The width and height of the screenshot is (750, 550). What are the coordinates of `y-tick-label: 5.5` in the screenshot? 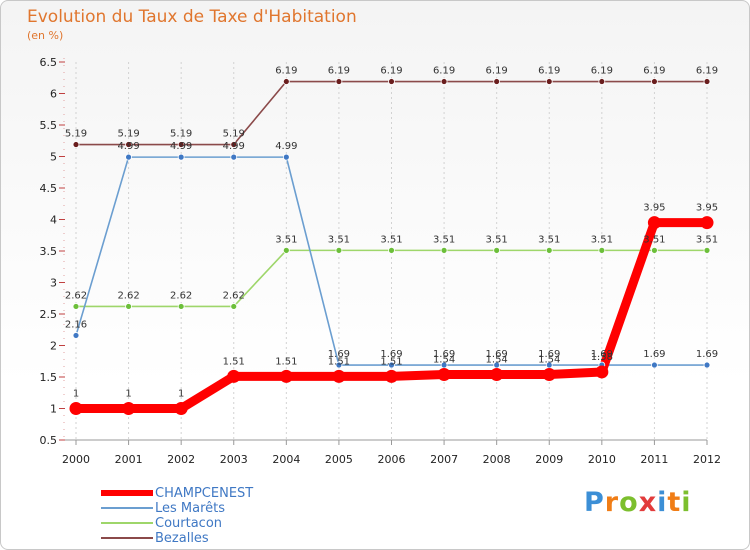 It's located at (49, 125).